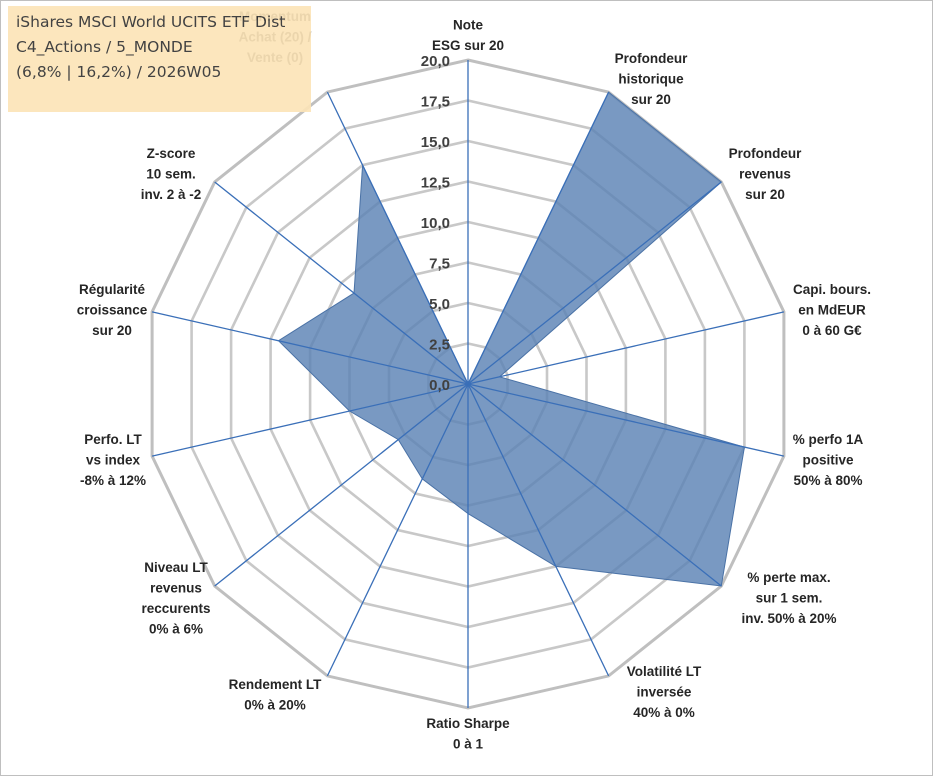  I want to click on axis-label: historique, so click(651, 79).